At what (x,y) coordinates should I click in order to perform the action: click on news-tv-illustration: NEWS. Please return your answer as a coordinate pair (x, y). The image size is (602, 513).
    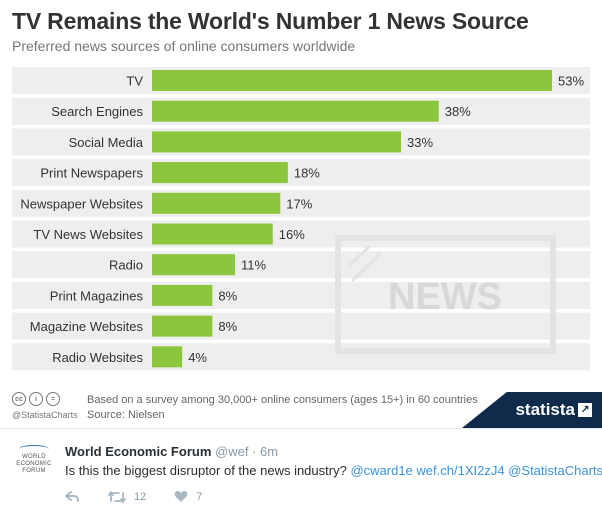
    Looking at the image, I should click on (445, 294).